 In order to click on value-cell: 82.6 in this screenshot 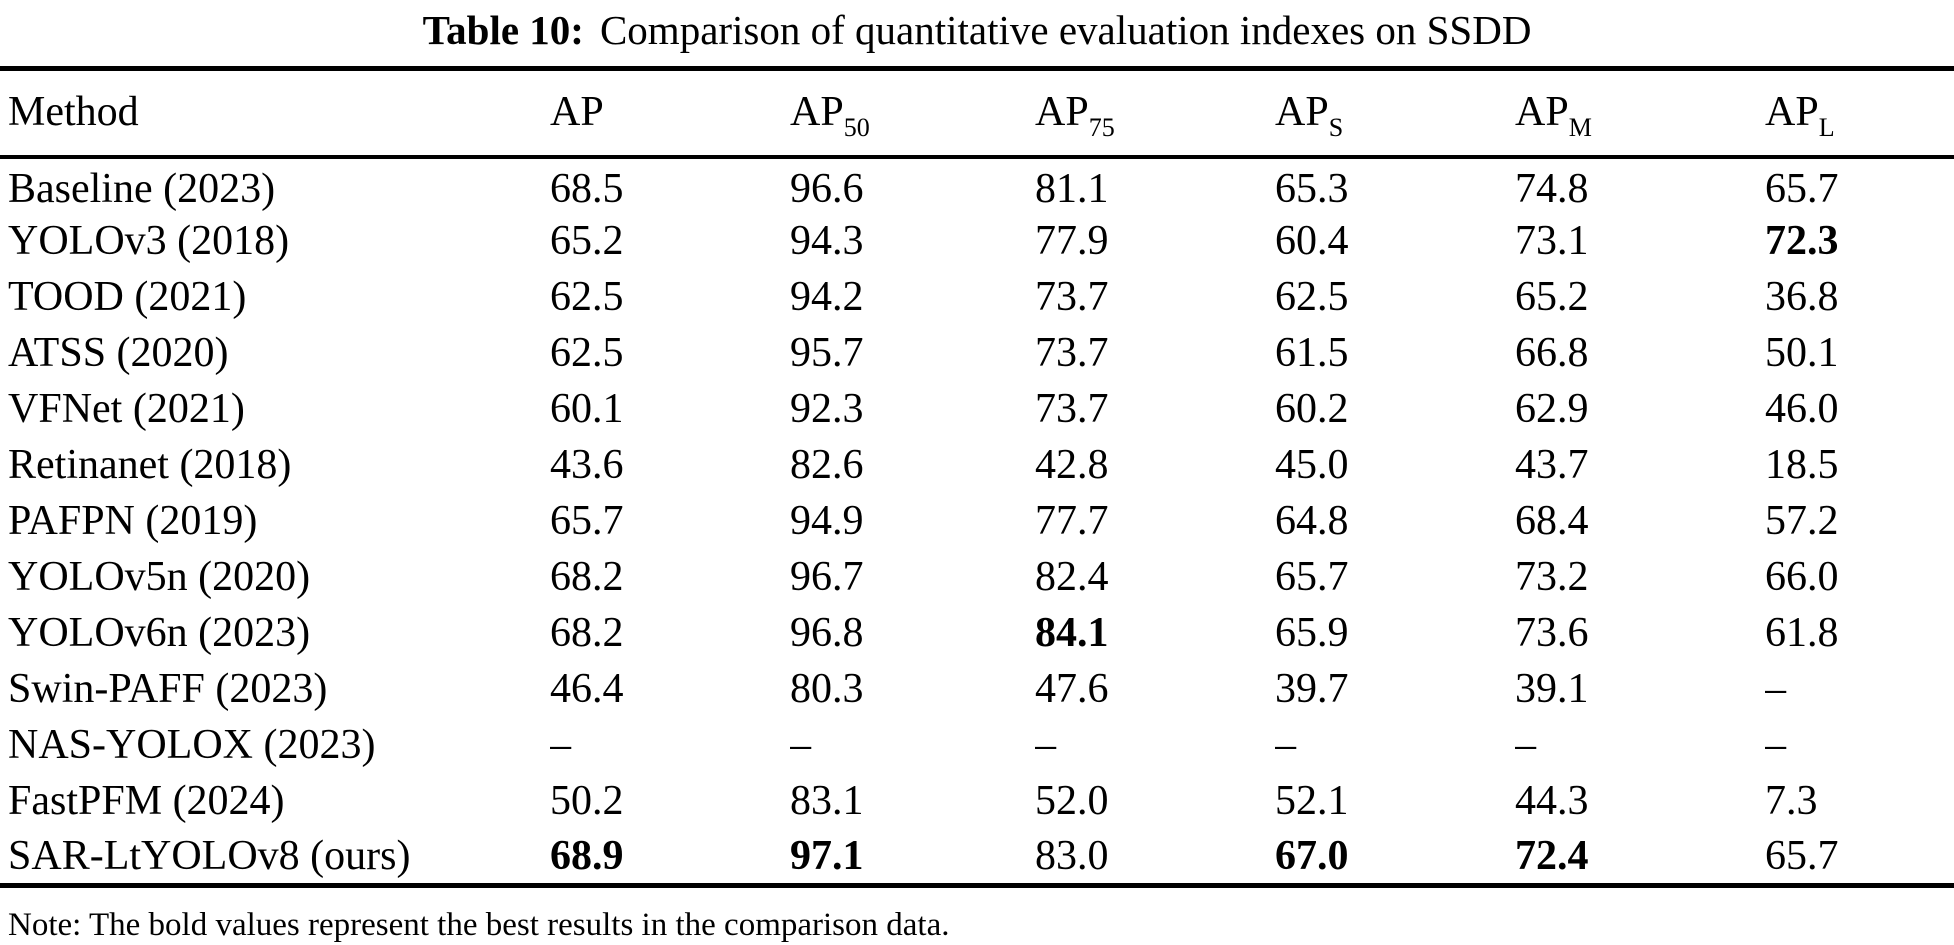, I will do `click(912, 465)`.